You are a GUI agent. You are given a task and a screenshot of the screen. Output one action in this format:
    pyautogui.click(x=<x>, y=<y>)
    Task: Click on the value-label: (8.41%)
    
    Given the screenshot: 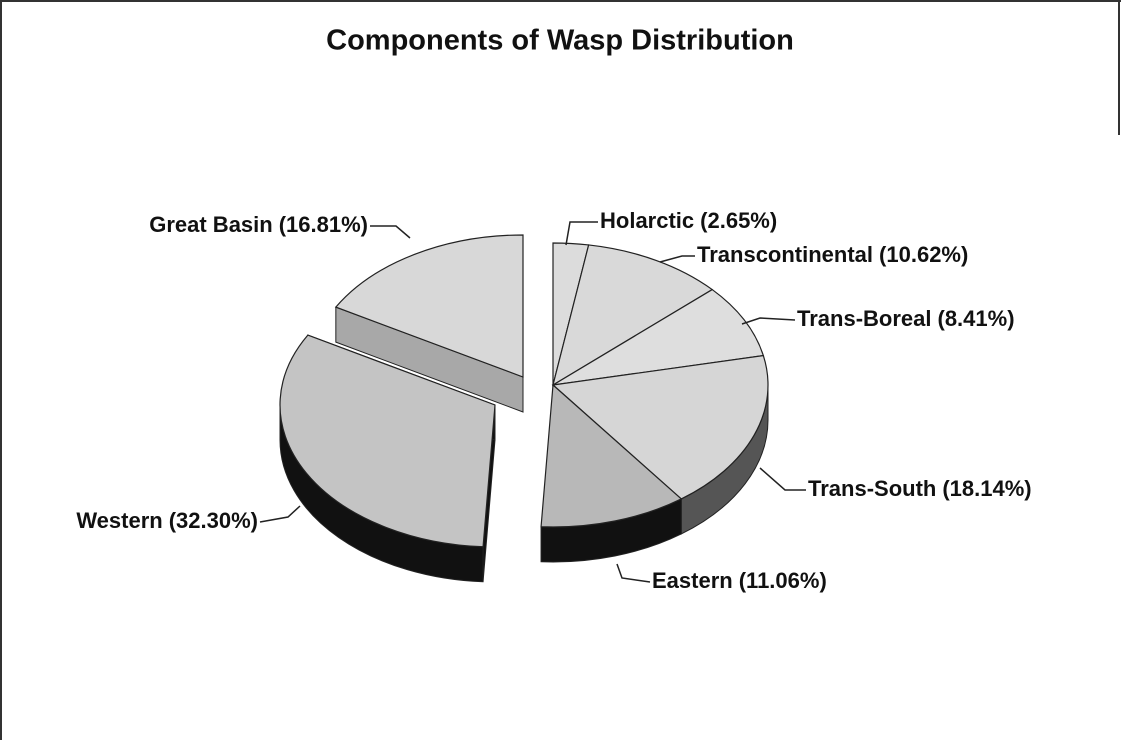 What is the action you would take?
    pyautogui.click(x=976, y=318)
    